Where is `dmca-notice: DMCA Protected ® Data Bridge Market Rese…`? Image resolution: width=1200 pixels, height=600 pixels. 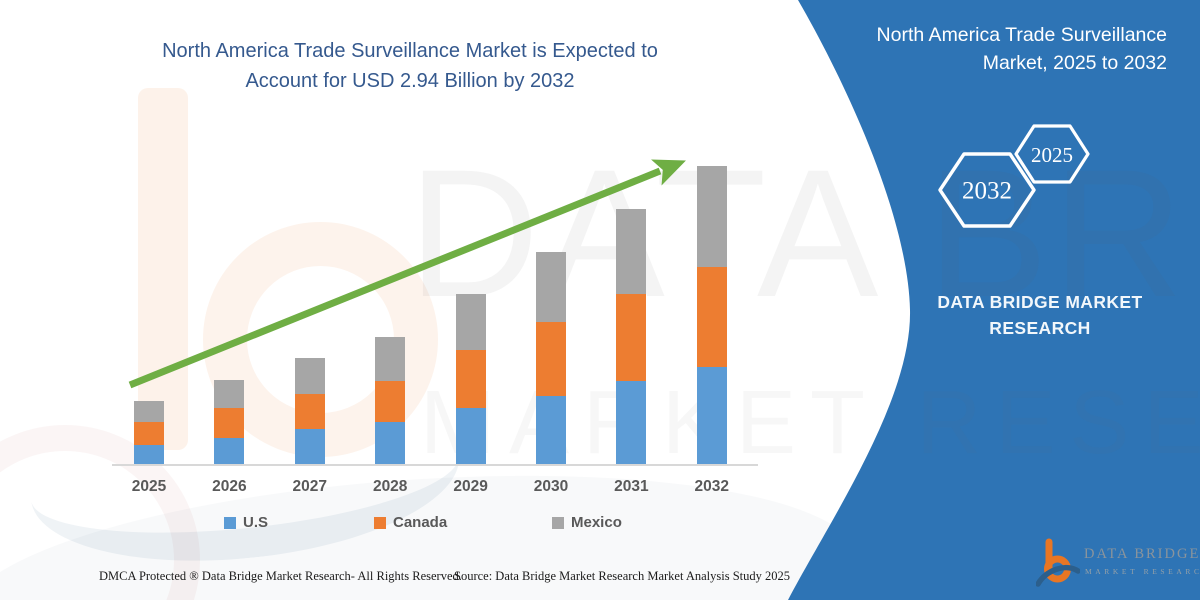
dmca-notice: DMCA Protected ® Data Bridge Market Rese… is located at coordinates (280, 576).